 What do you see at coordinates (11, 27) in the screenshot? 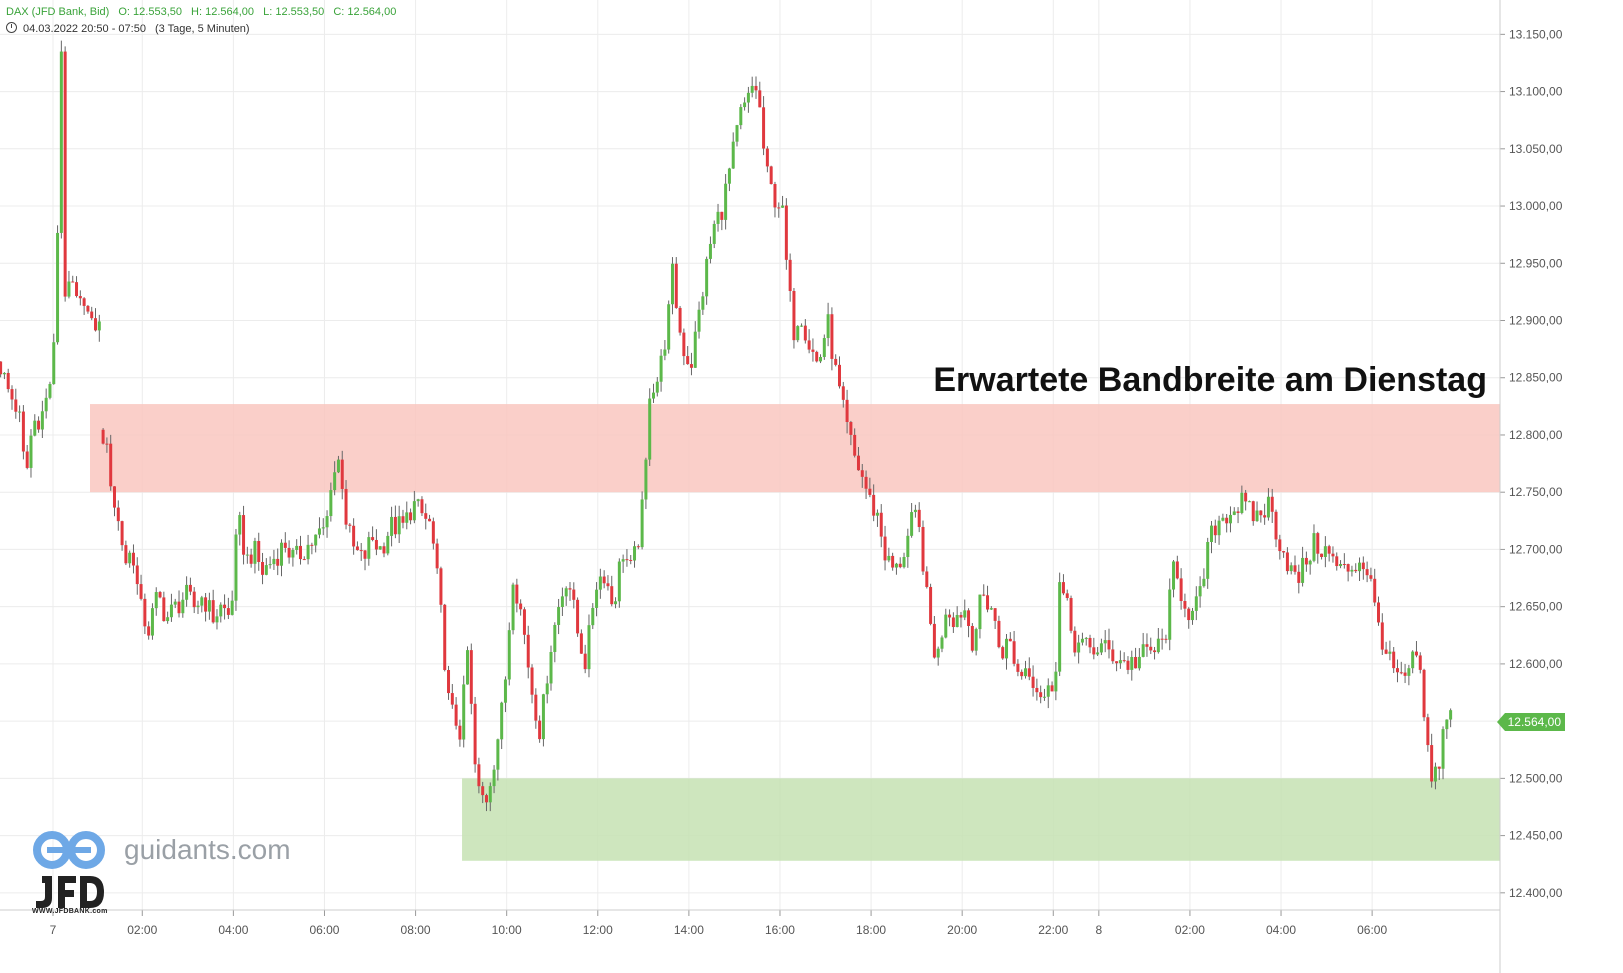
I see `clock-icon` at bounding box center [11, 27].